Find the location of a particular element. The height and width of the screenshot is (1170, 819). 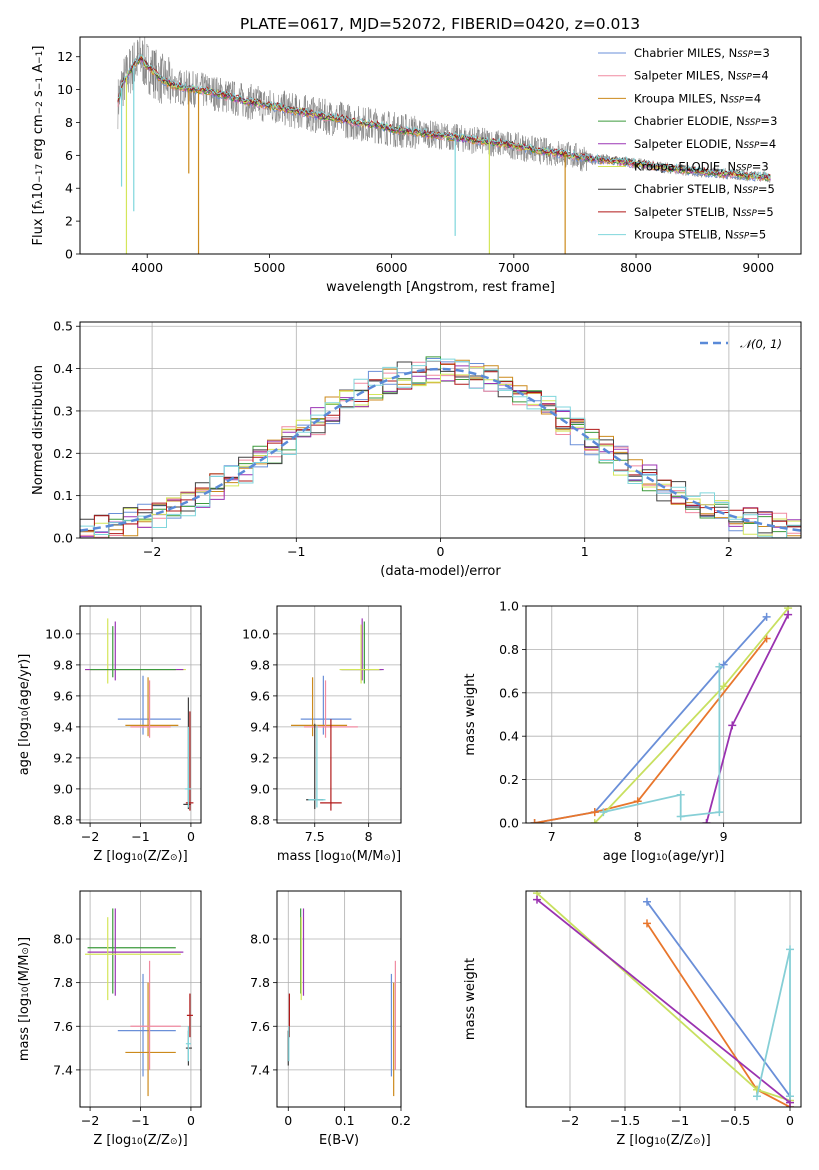

x-tick-label: 5000 is located at coordinates (270, 267).